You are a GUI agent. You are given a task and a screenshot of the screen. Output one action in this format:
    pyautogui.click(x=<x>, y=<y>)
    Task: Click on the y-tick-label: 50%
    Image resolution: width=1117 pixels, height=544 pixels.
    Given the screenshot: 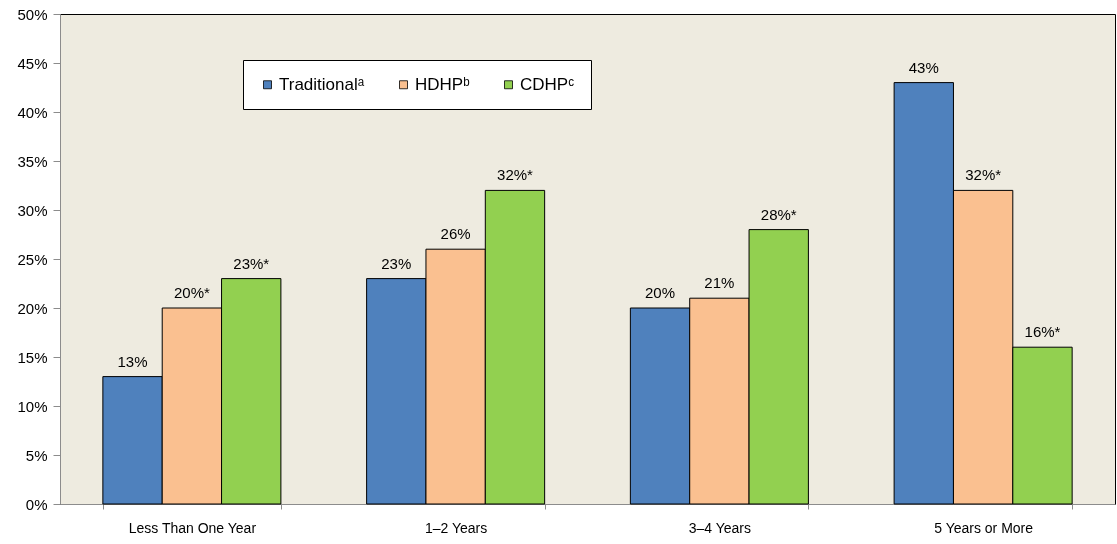 What is the action you would take?
    pyautogui.click(x=32, y=14)
    